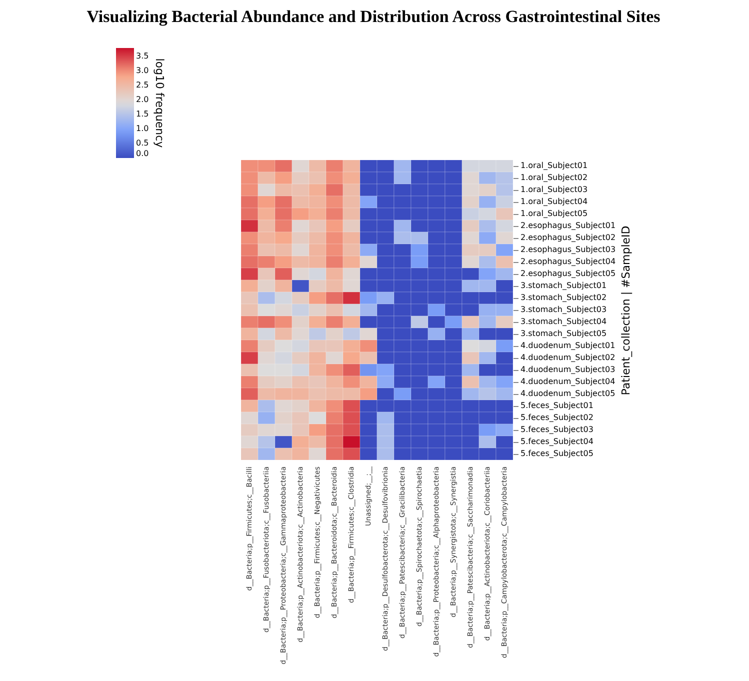 The image size is (749, 681). I want to click on y-tick-label: 4.duodenum_Subject05, so click(568, 393).